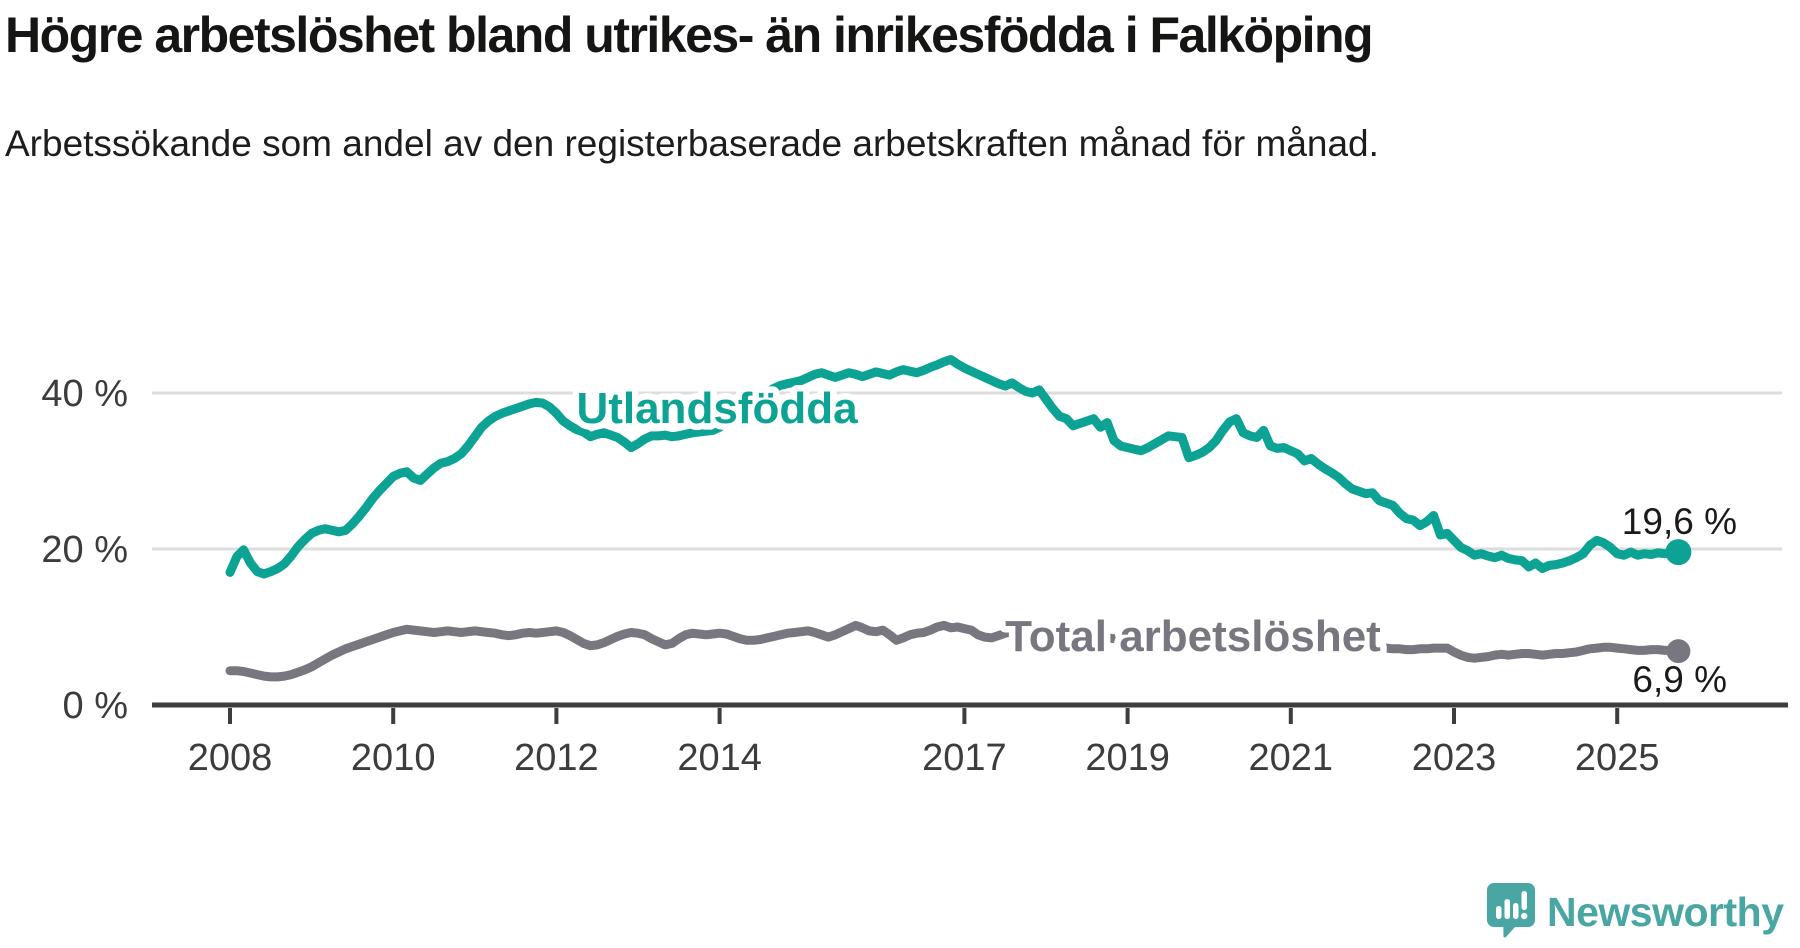 This screenshot has height=948, width=1800. I want to click on series-label-utlandsfodda: Utlandsfödda, so click(717, 408).